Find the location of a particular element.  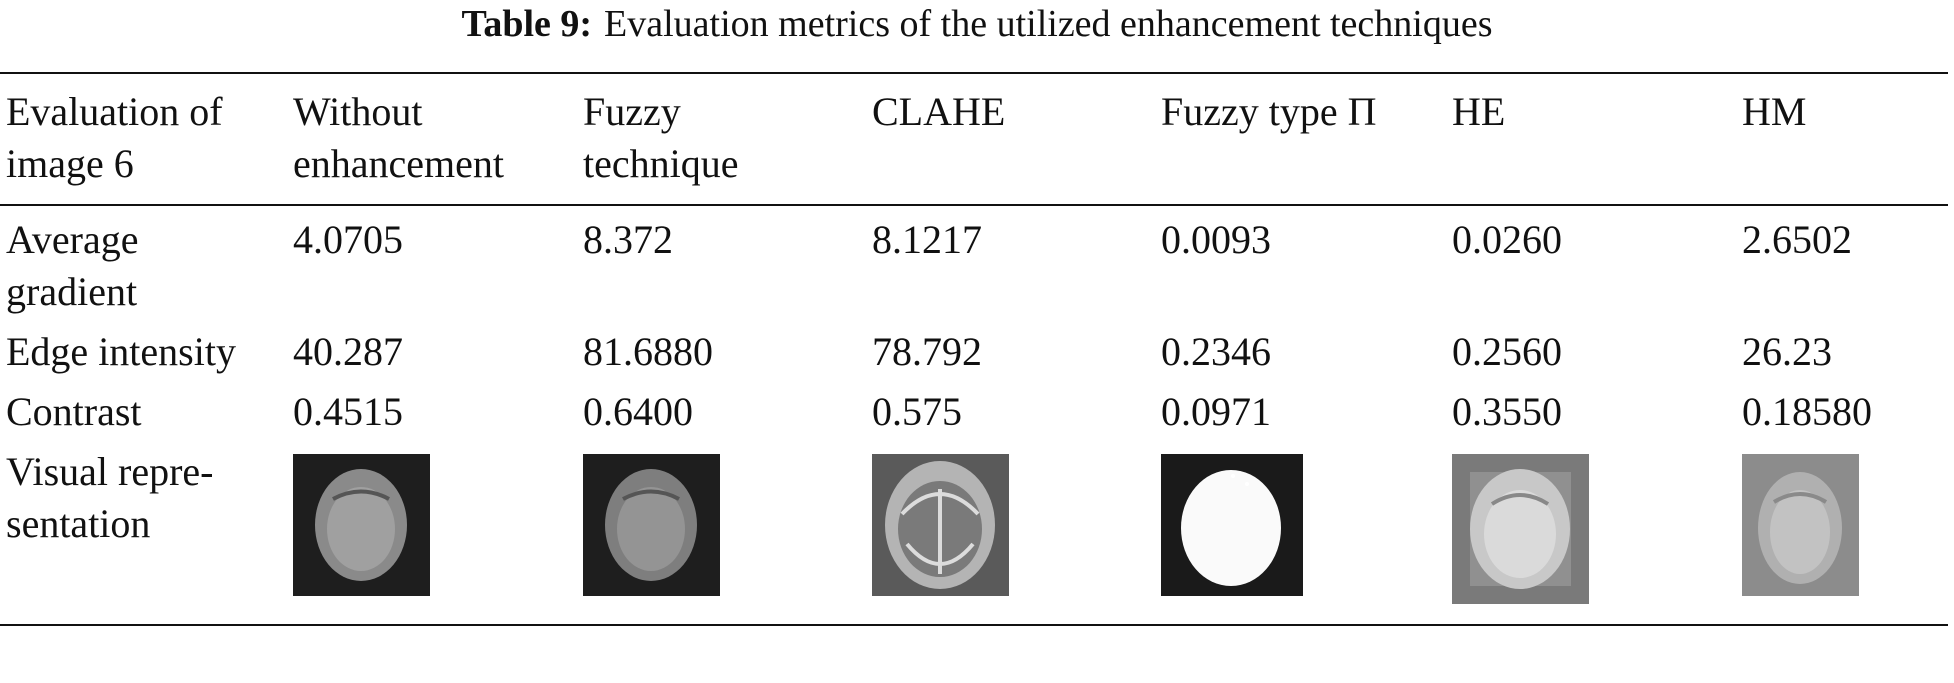

table-cell: 0.0093 is located at coordinates (1300, 261).